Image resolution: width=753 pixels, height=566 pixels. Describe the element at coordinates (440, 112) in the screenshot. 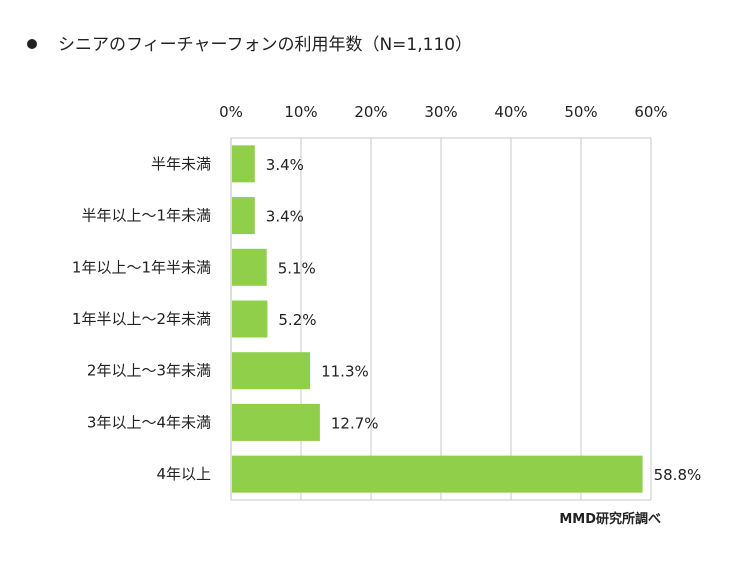

I see `x-tick-label: 30%` at that location.